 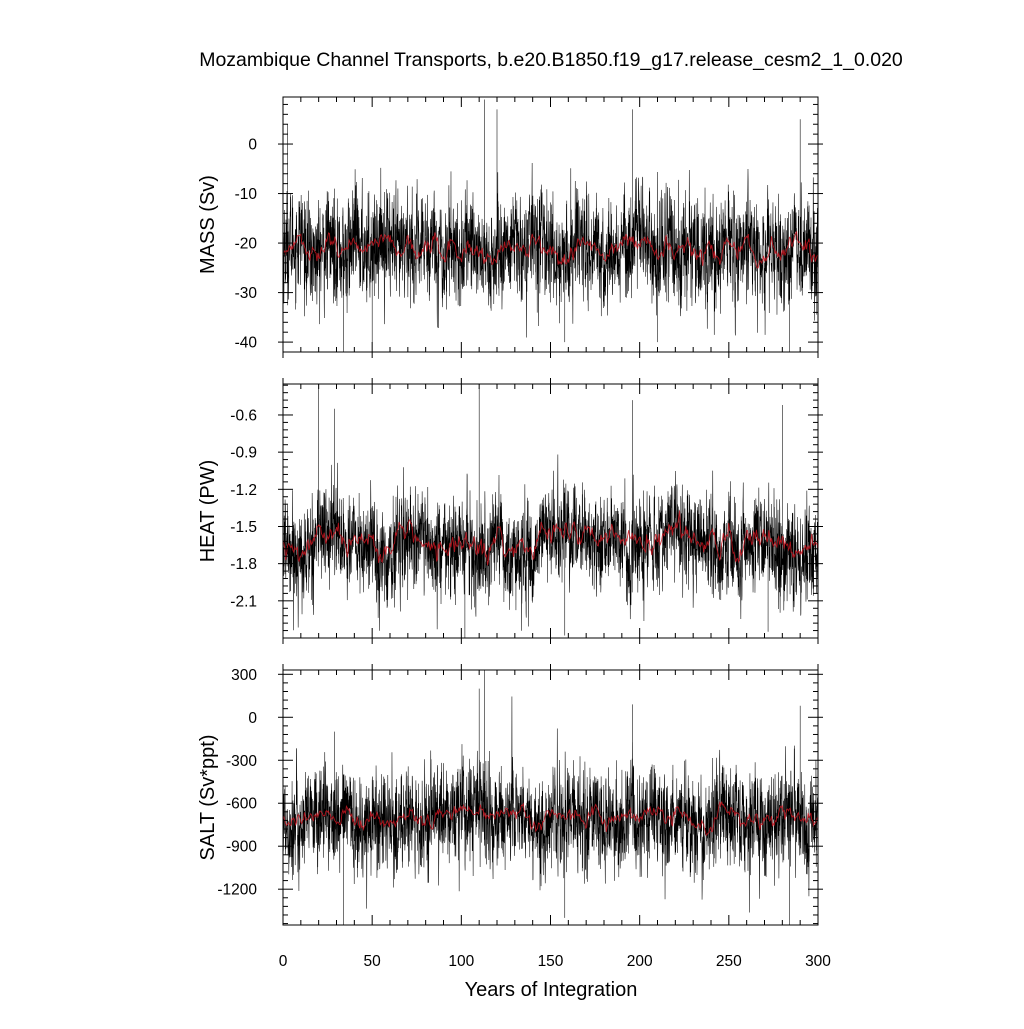 What do you see at coordinates (729, 961) in the screenshot?
I see `x-tick-label: 250` at bounding box center [729, 961].